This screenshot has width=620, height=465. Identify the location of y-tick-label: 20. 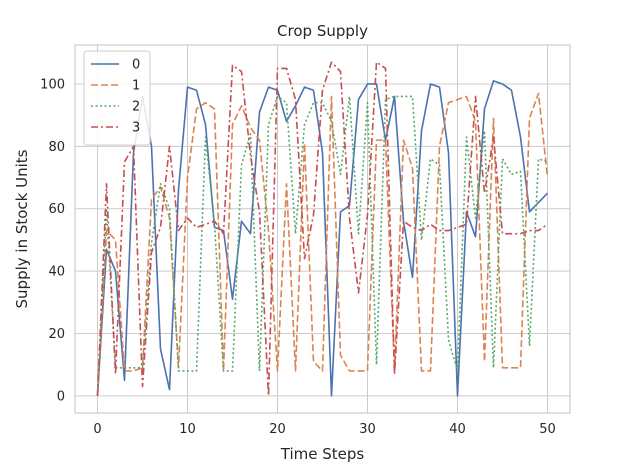
(56, 334).